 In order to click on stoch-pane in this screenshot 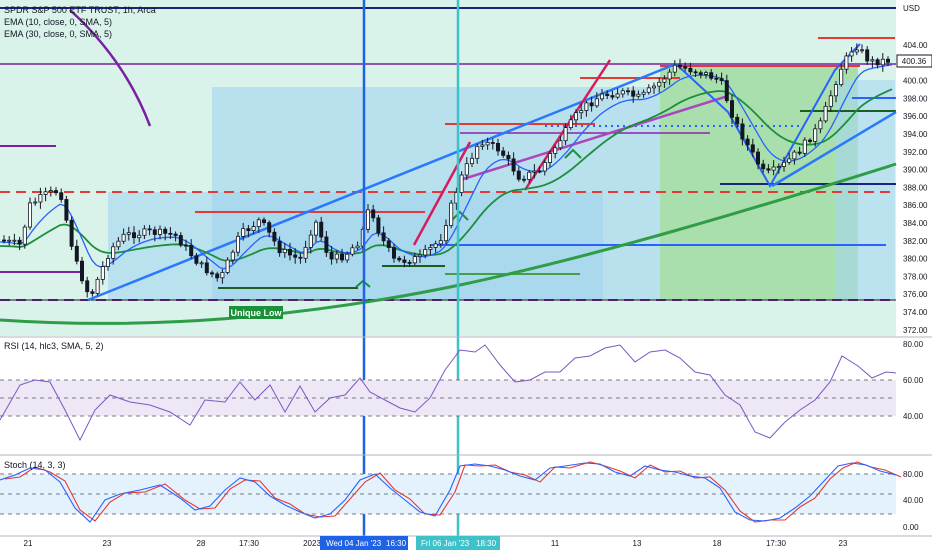, I will do `click(451, 492)`.